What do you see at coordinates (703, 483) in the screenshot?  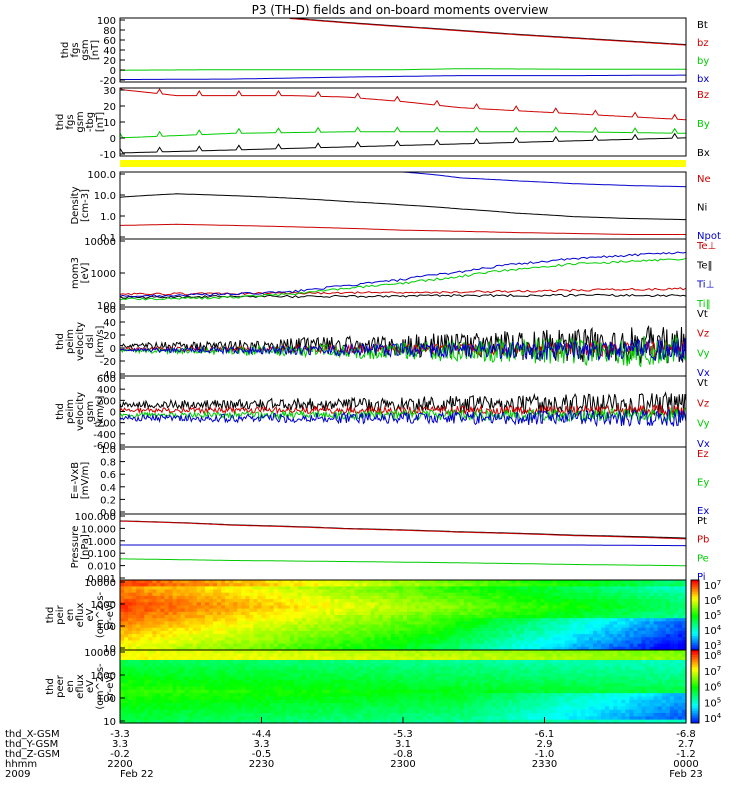 I see `legend-label: Ey` at bounding box center [703, 483].